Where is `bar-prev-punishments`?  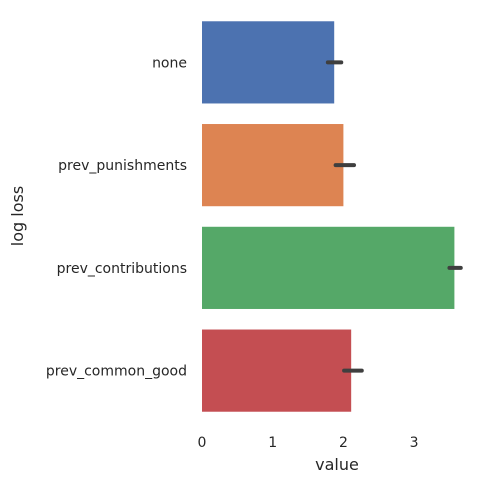 bar-prev-punishments is located at coordinates (273, 165).